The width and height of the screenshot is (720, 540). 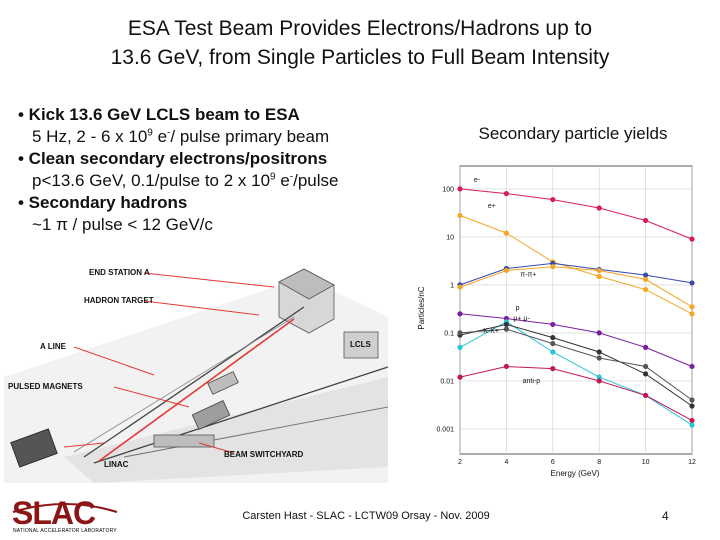 What do you see at coordinates (447, 381) in the screenshot?
I see `chart-y-tick-label: 0.01` at bounding box center [447, 381].